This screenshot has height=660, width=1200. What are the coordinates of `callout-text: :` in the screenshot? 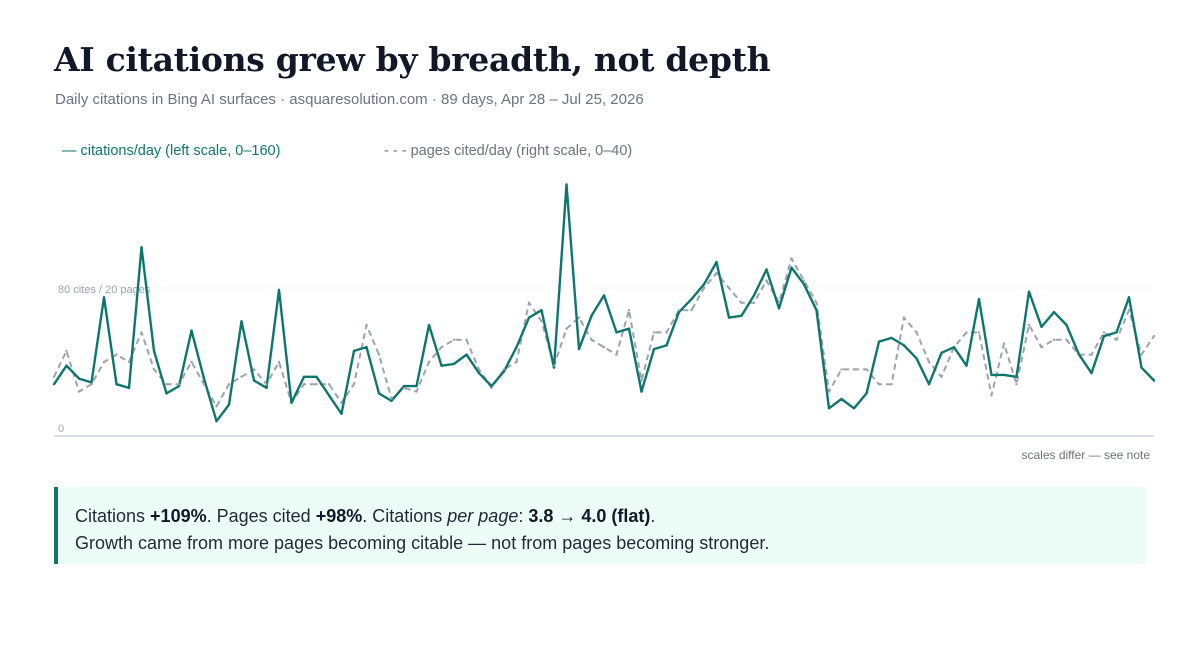 It's located at (523, 516).